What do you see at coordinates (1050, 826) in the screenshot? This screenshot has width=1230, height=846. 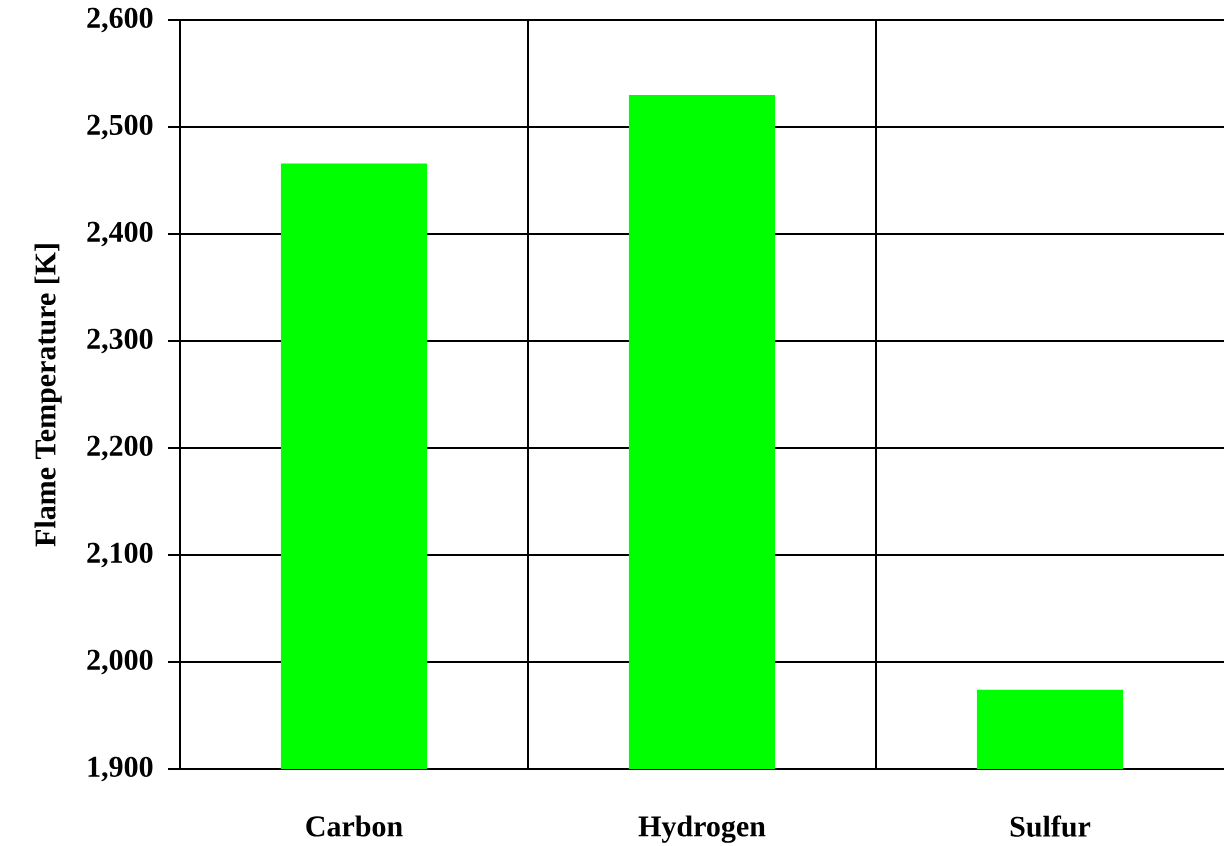 I see `x-tick-label: Sulfur` at bounding box center [1050, 826].